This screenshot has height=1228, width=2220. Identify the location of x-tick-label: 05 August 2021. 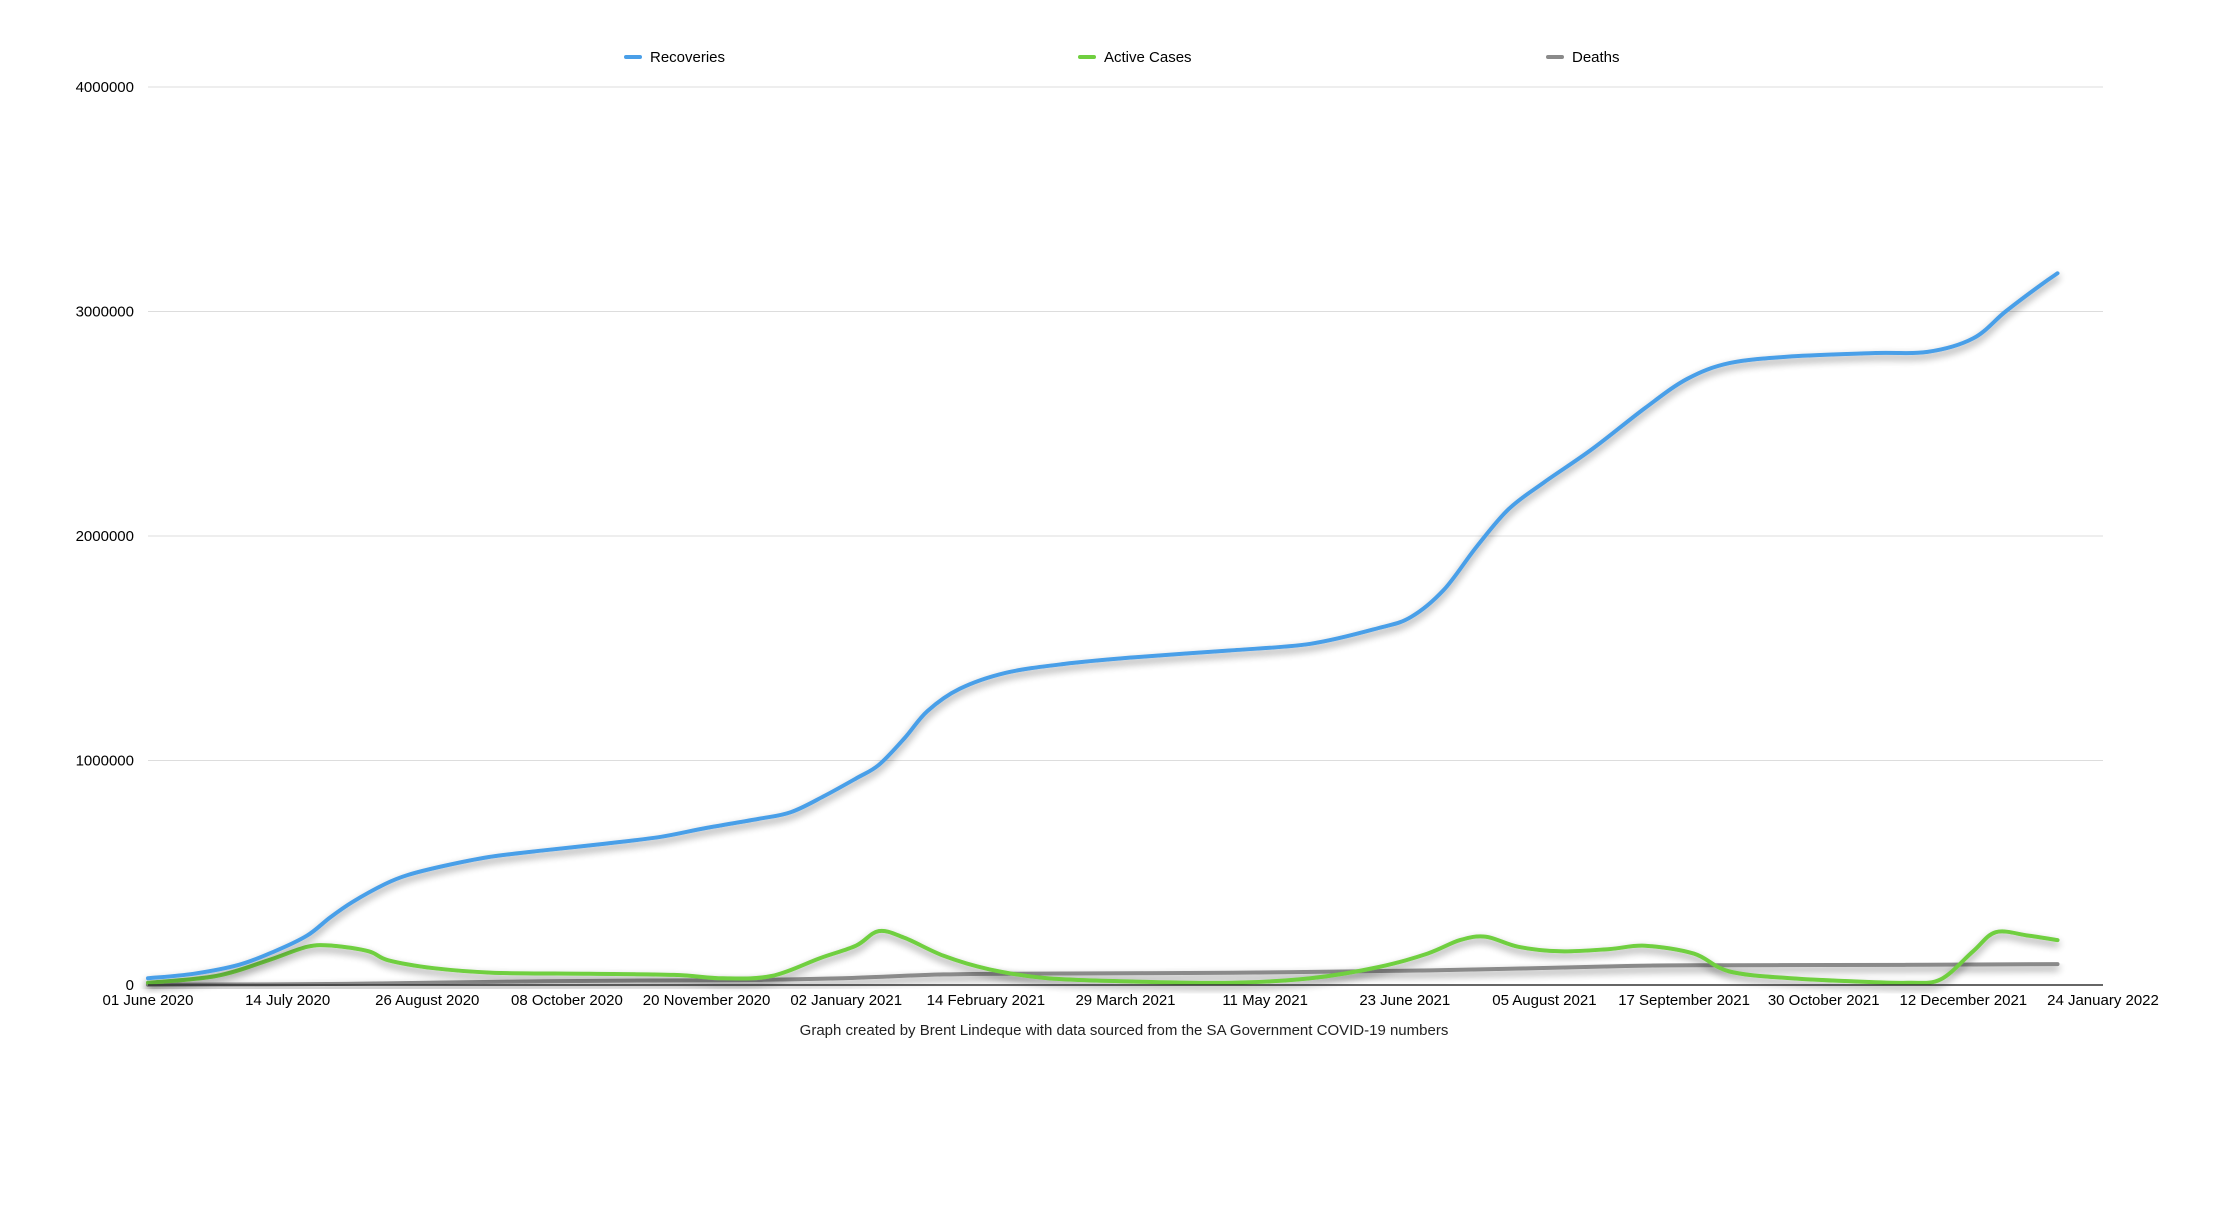
(1544, 1000).